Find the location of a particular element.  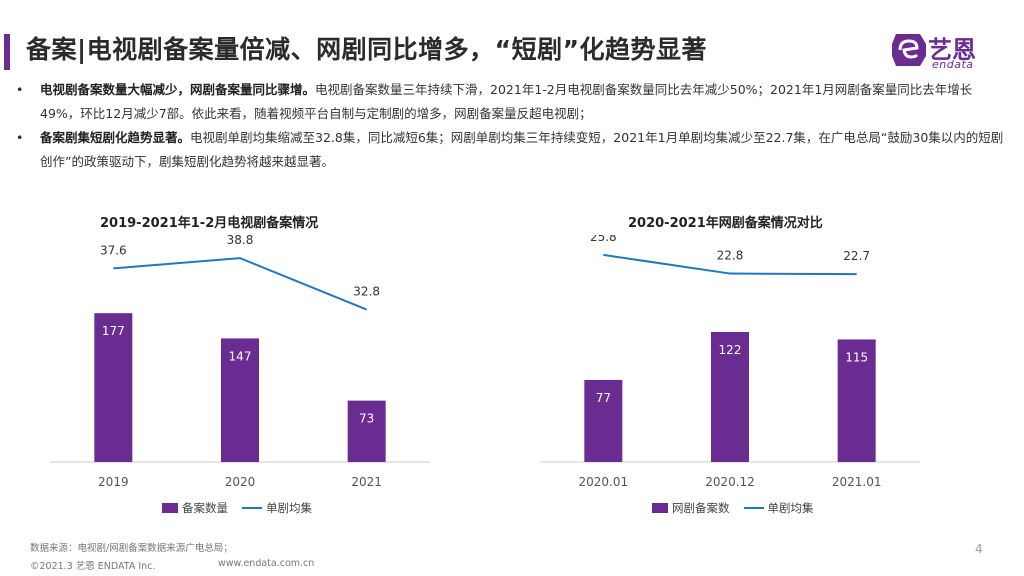

chart1-bar-label: 147 is located at coordinates (240, 356).